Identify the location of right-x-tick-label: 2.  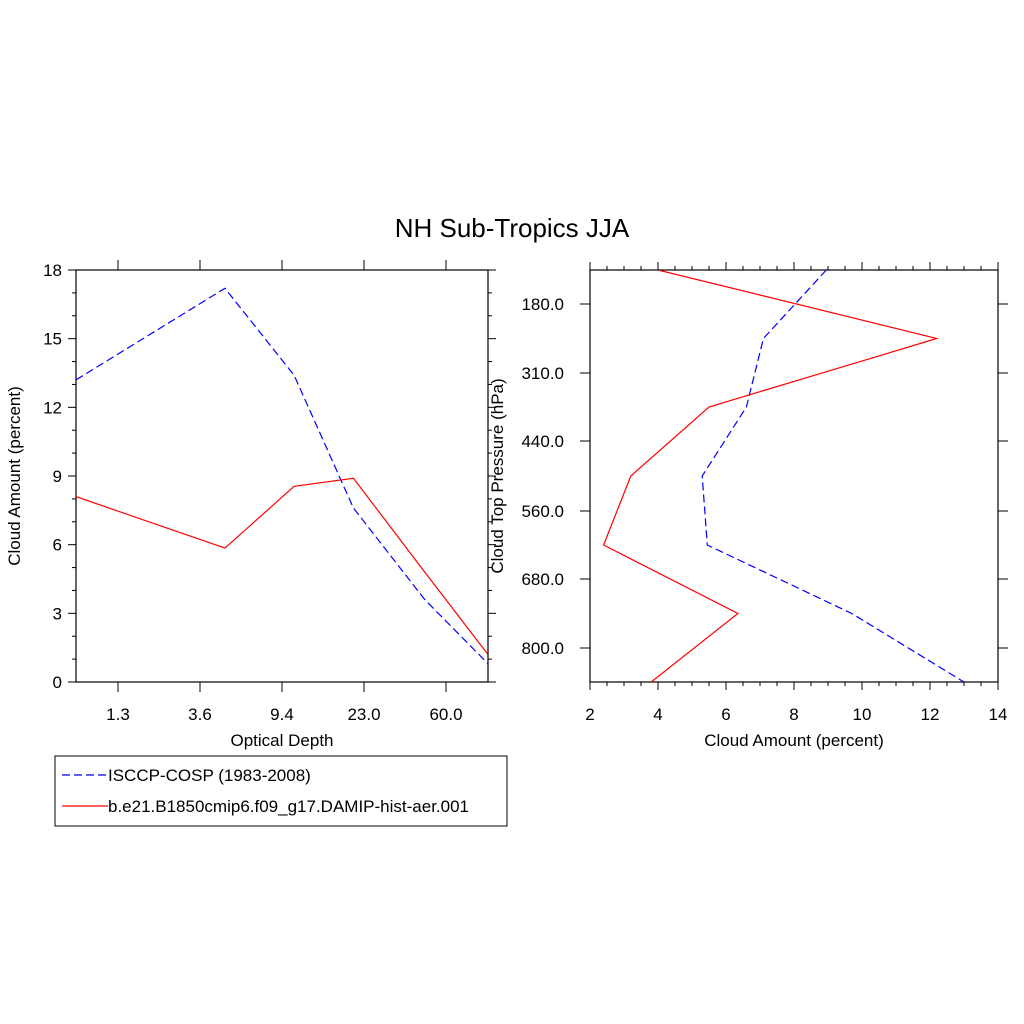
(589, 714).